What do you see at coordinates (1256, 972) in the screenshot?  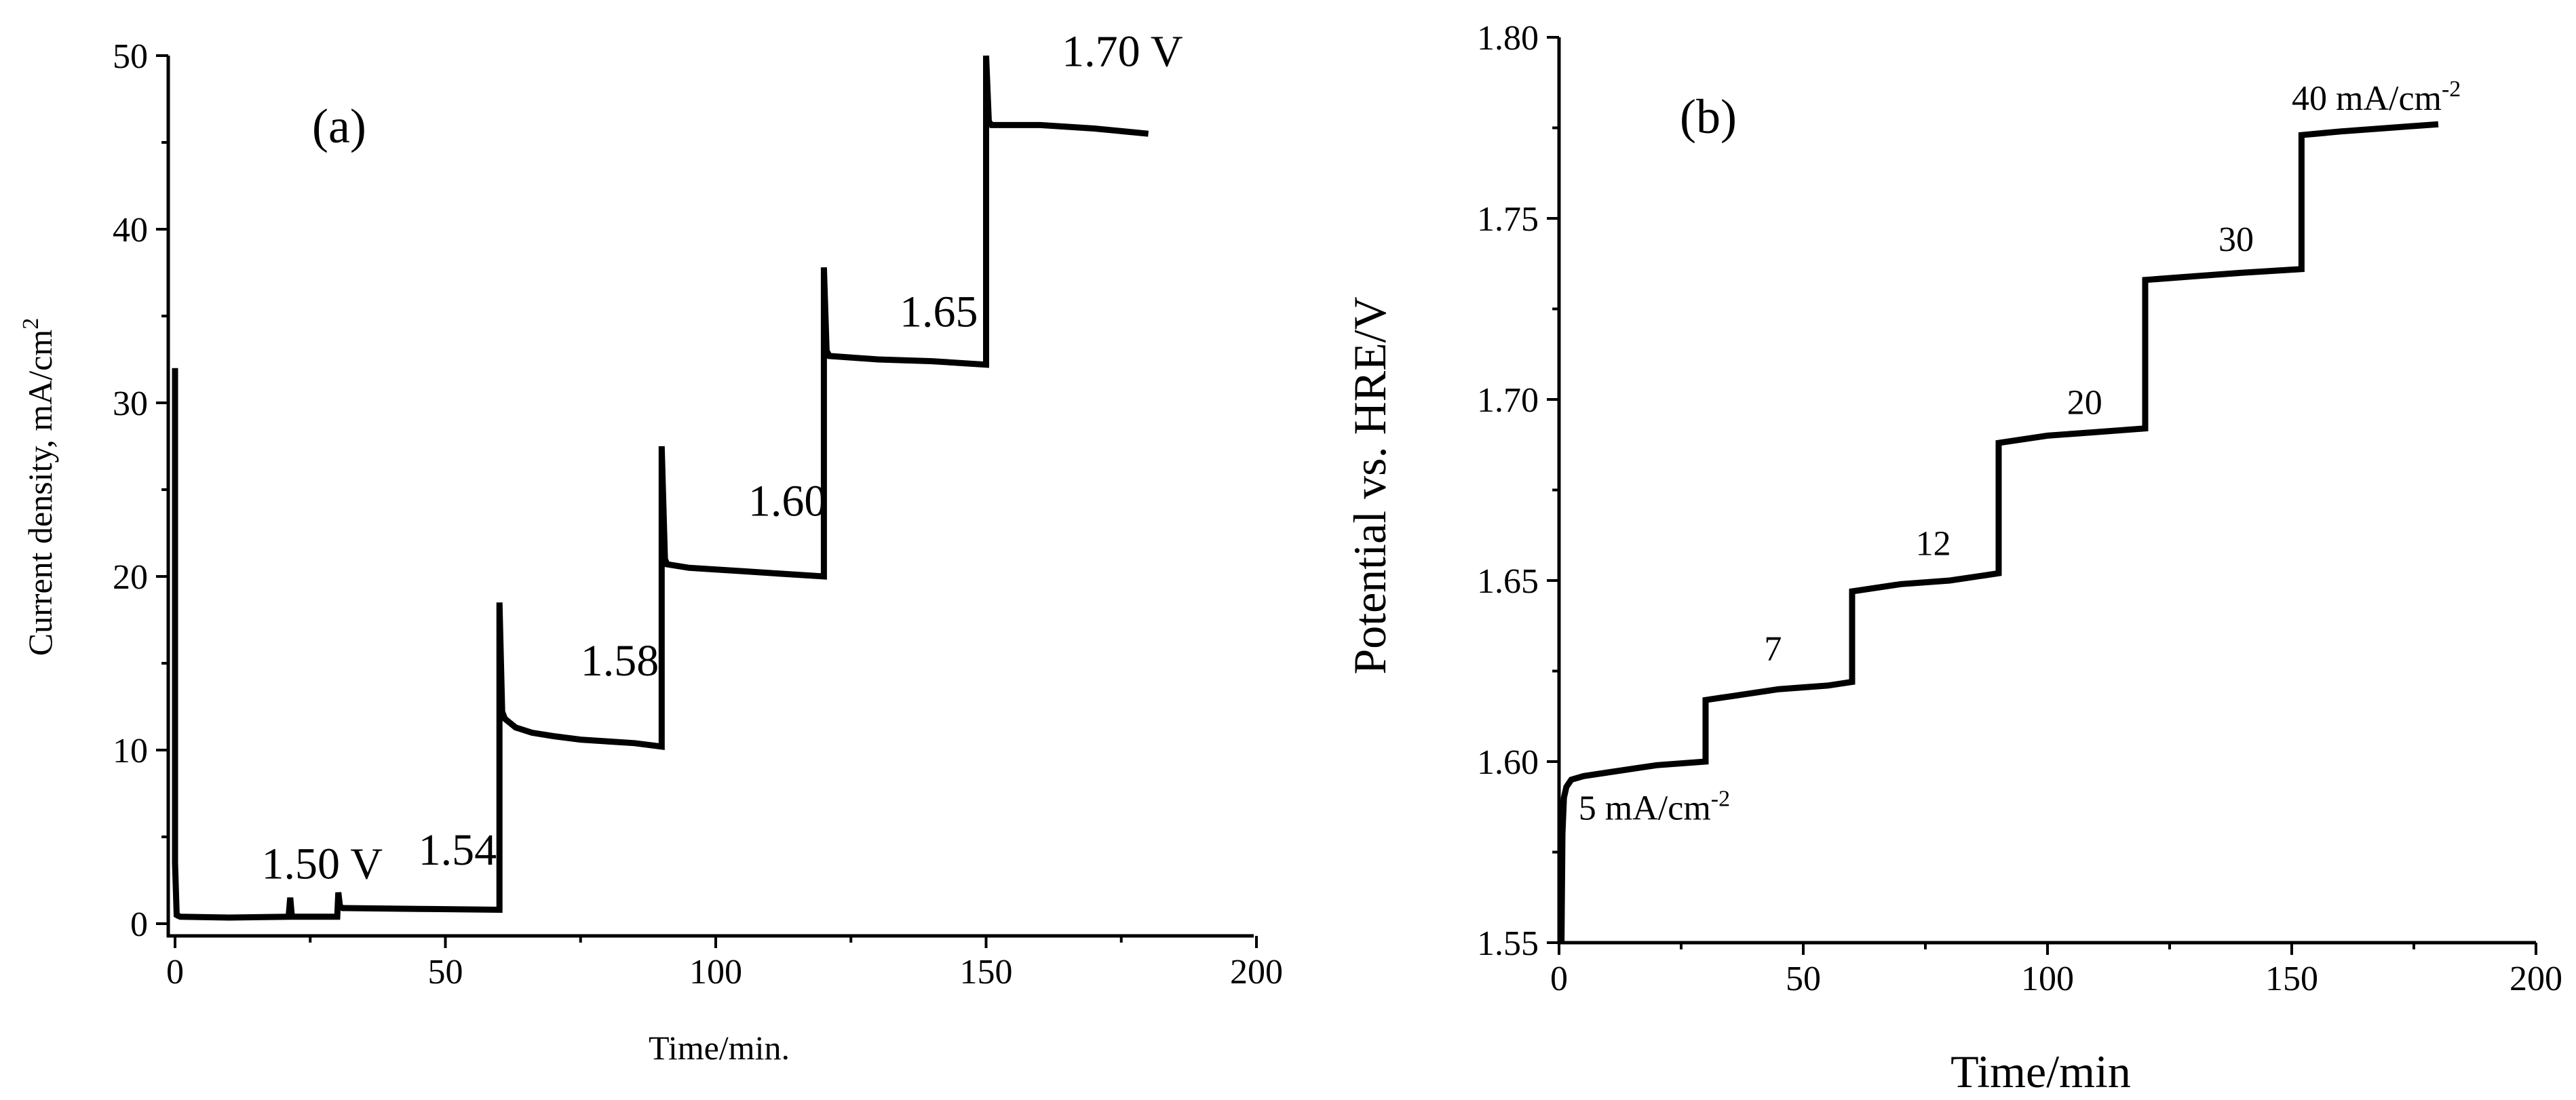 I see `panel-a-x-tick-label: 200` at bounding box center [1256, 972].